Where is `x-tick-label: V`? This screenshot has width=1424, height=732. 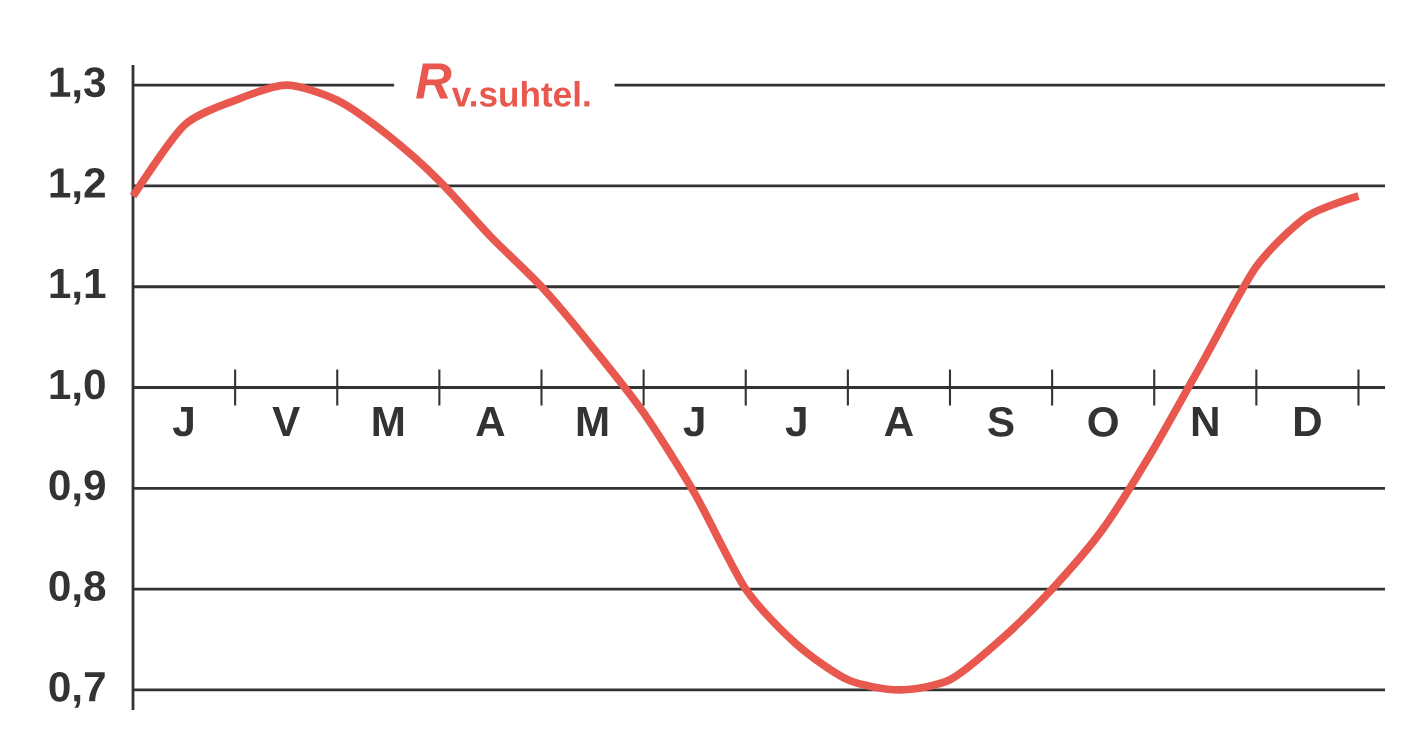
x-tick-label: V is located at coordinates (286, 421).